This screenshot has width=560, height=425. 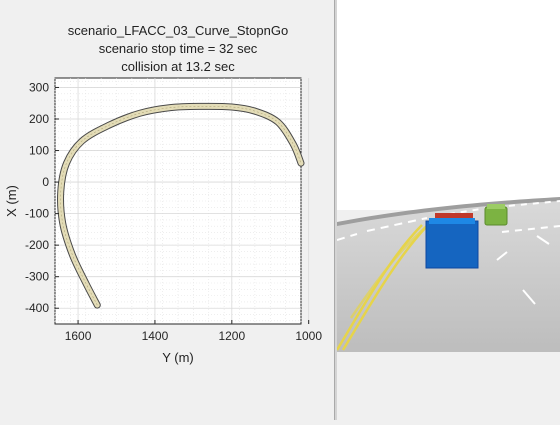 What do you see at coordinates (37, 245) in the screenshot?
I see `y-tick-label: -200` at bounding box center [37, 245].